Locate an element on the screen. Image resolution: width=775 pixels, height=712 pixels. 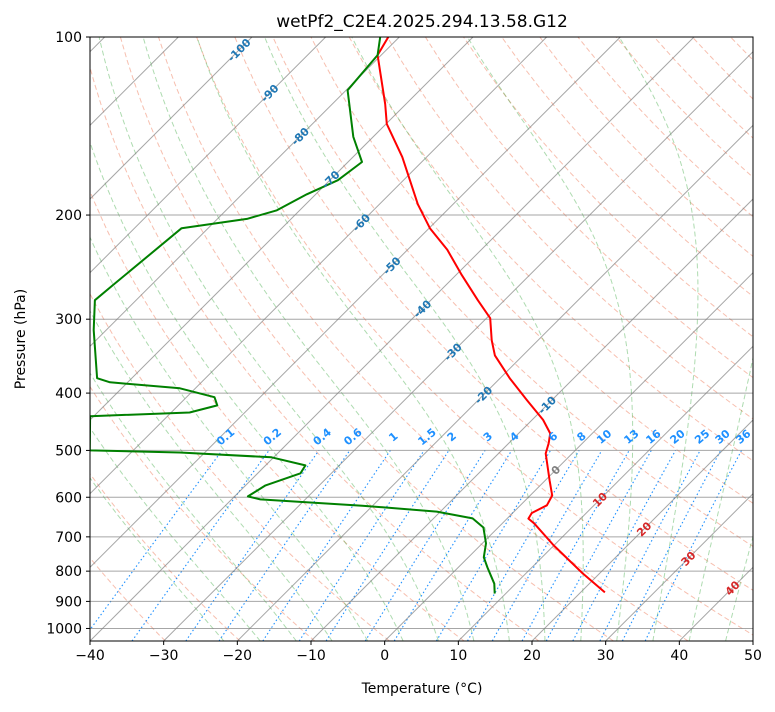
x-tick-label: −10 is located at coordinates (311, 656).